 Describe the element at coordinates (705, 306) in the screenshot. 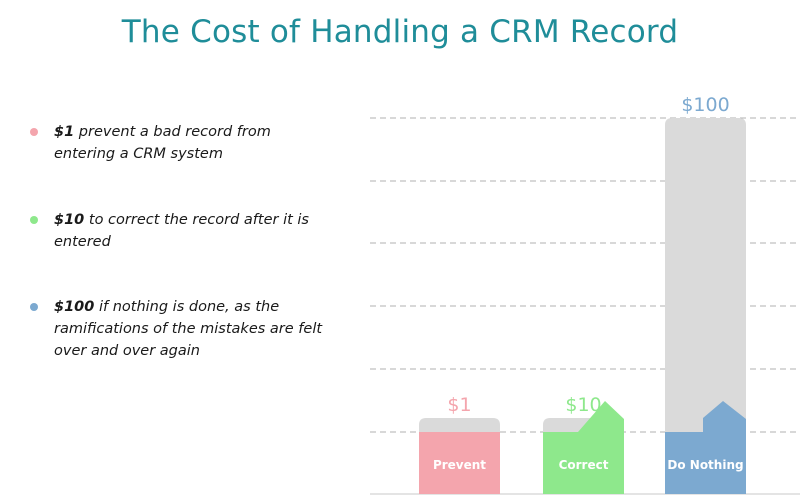

I see `bar-background` at that location.